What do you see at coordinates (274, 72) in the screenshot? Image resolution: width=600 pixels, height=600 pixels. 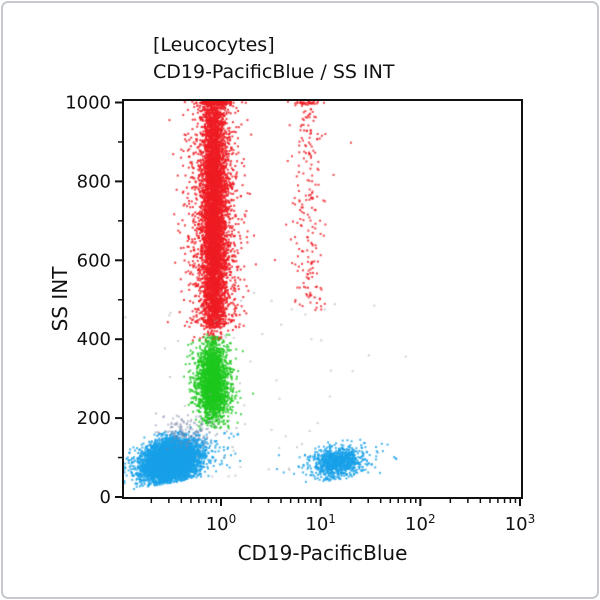 I see `plot-subtitle: CD19-PacificBlue / SS INT` at bounding box center [274, 72].